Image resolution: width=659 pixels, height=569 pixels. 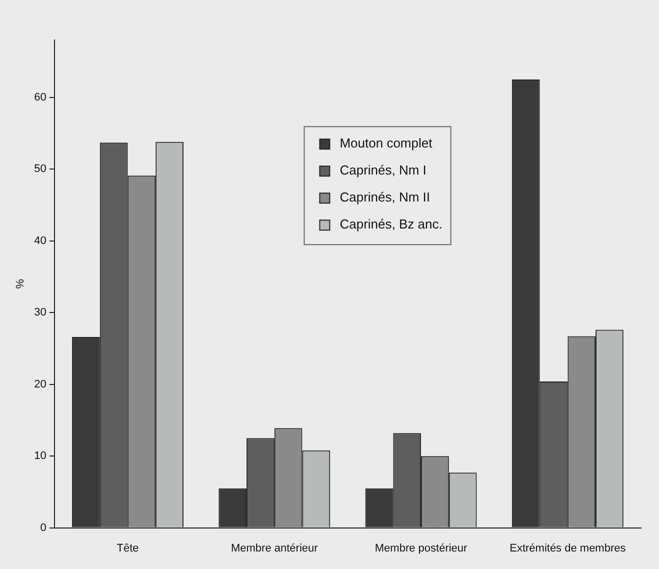 I want to click on y-axis-title: %, so click(x=20, y=283).